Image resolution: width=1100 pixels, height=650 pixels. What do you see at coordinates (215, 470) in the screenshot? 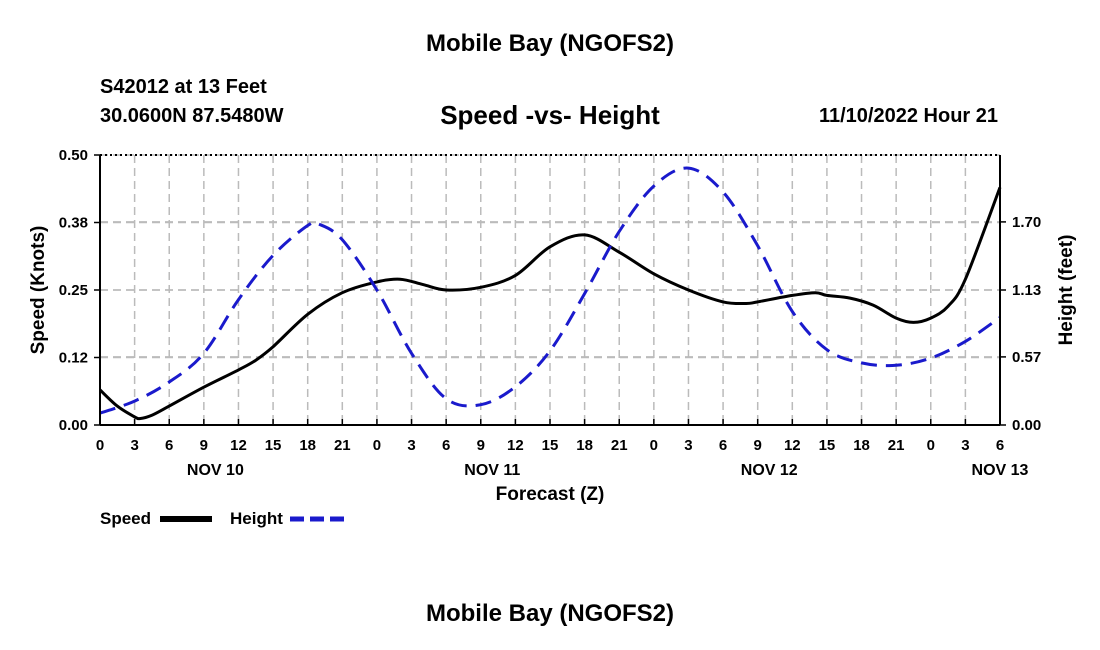
I see `date-label: NOV 10` at bounding box center [215, 470].